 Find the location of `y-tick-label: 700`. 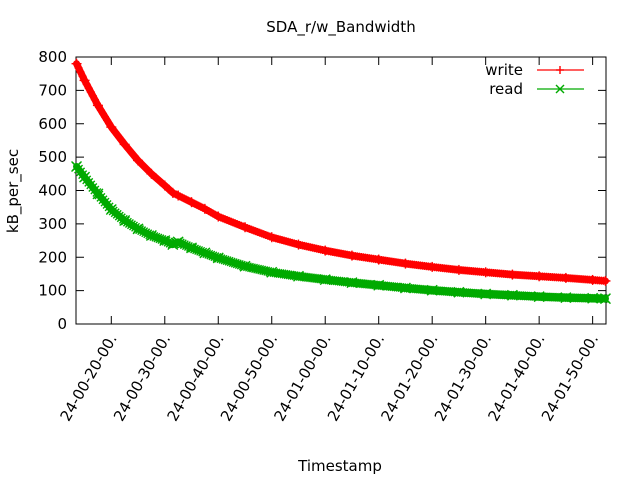

y-tick-label: 700 is located at coordinates (52, 90).